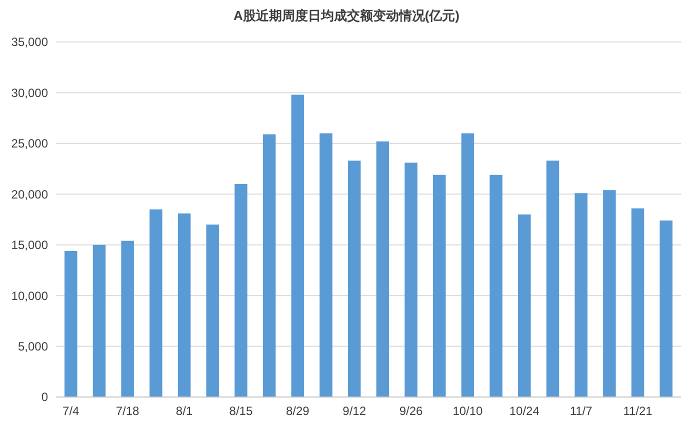  Describe the element at coordinates (71, 411) in the screenshot. I see `x-tick-label: 7/4` at that location.